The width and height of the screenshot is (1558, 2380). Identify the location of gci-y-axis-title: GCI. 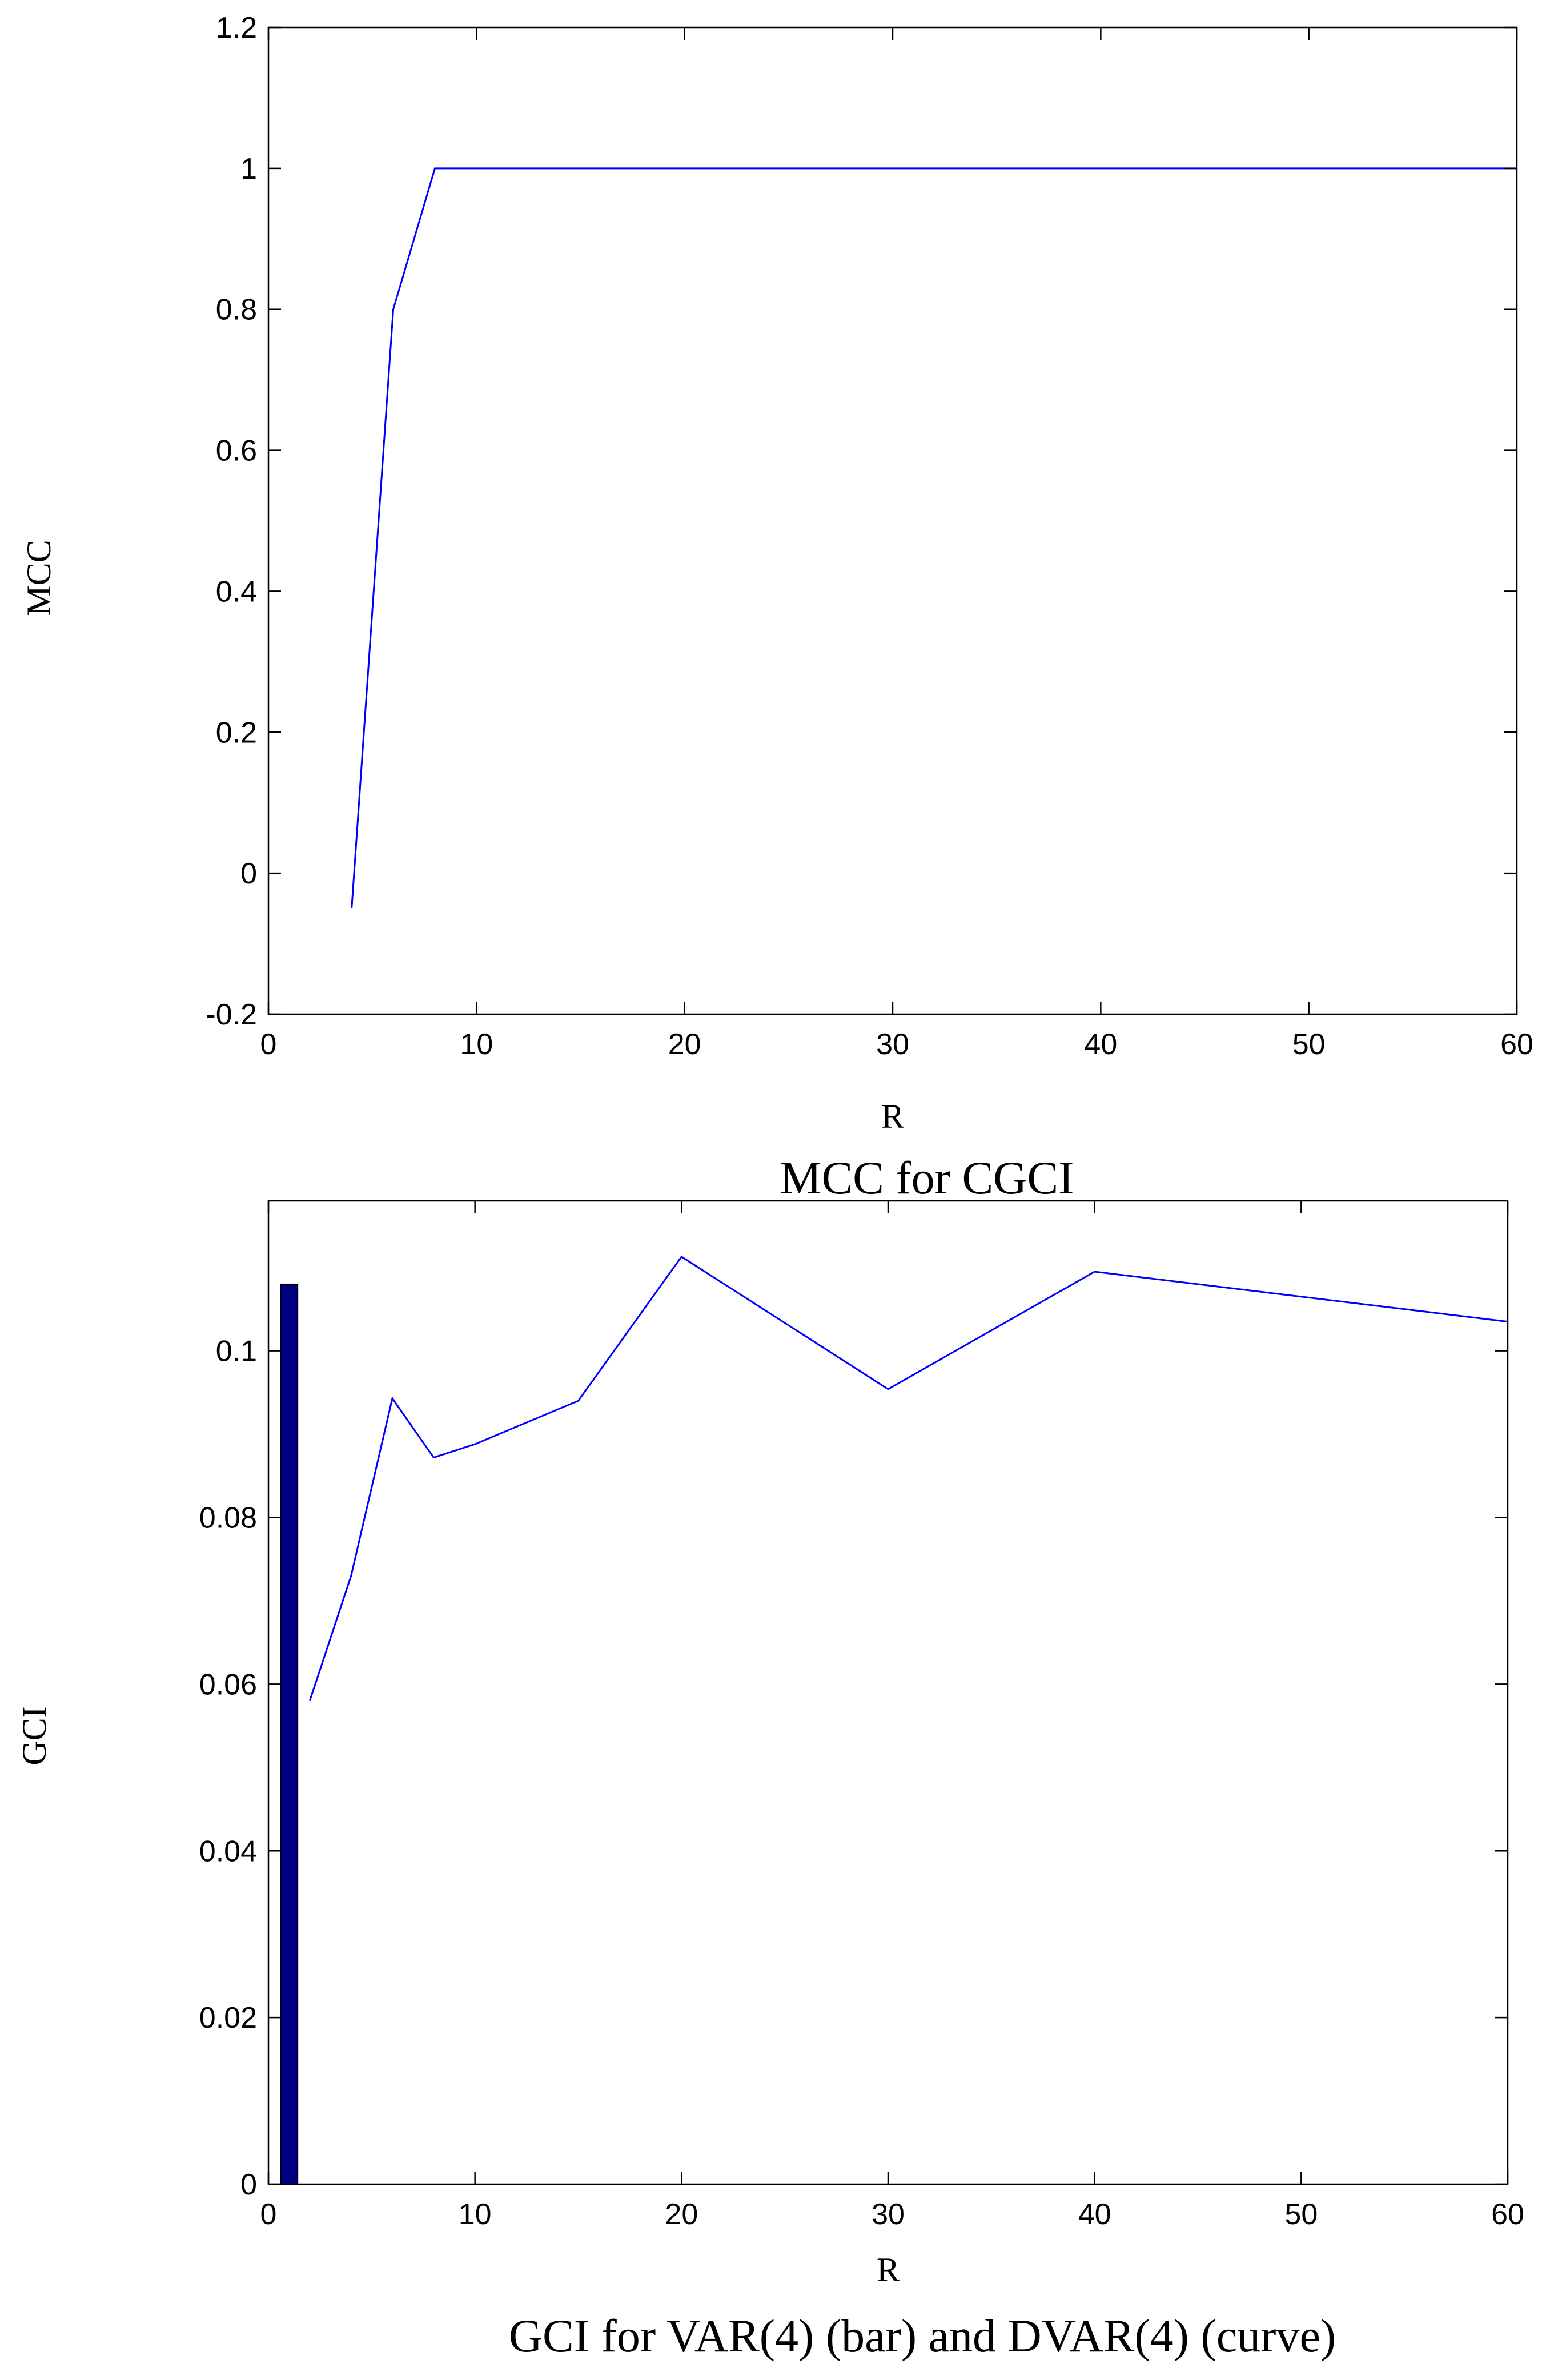
(34, 1735).